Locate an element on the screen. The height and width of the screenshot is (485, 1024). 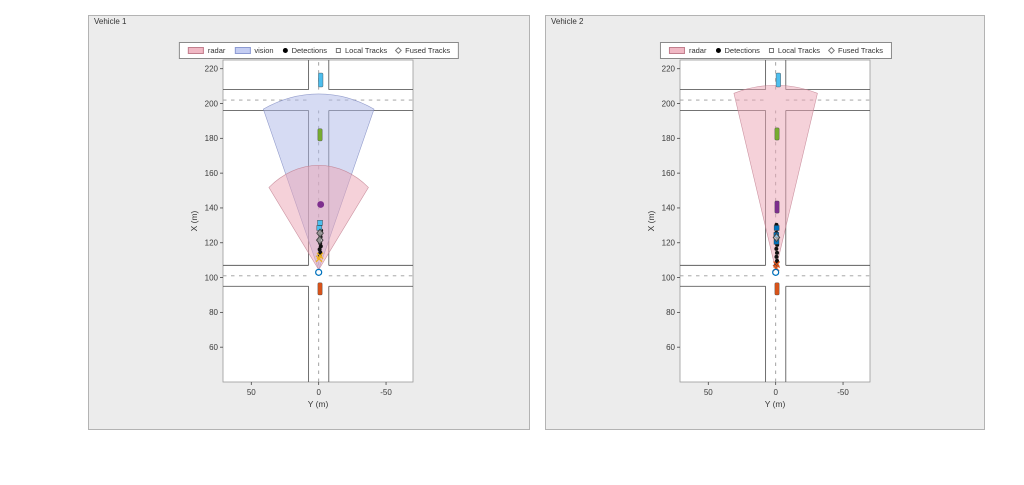
panel-title: Vehicle 2 is located at coordinates (567, 21).